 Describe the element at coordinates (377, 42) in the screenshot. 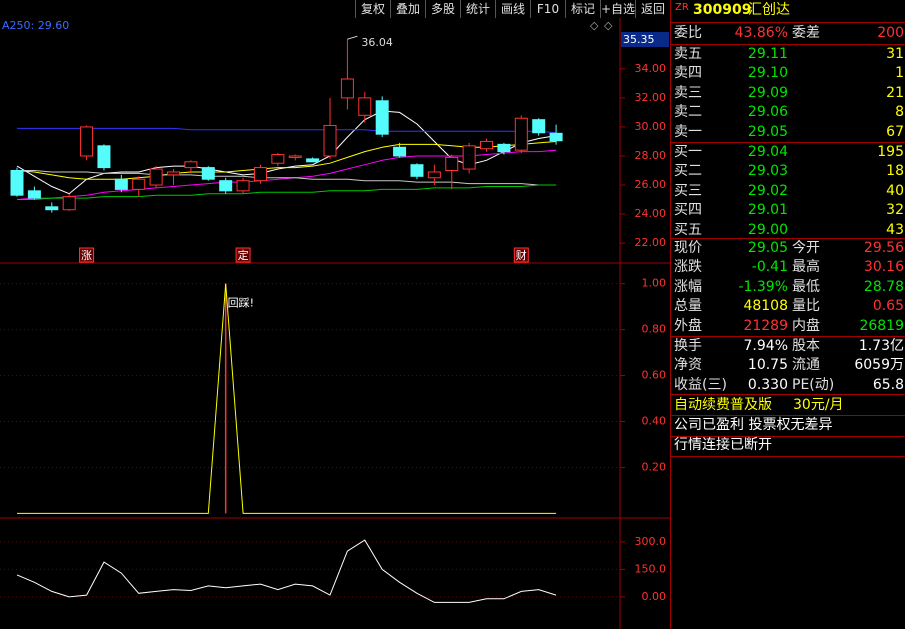

I see `high-label: 36.04` at that location.